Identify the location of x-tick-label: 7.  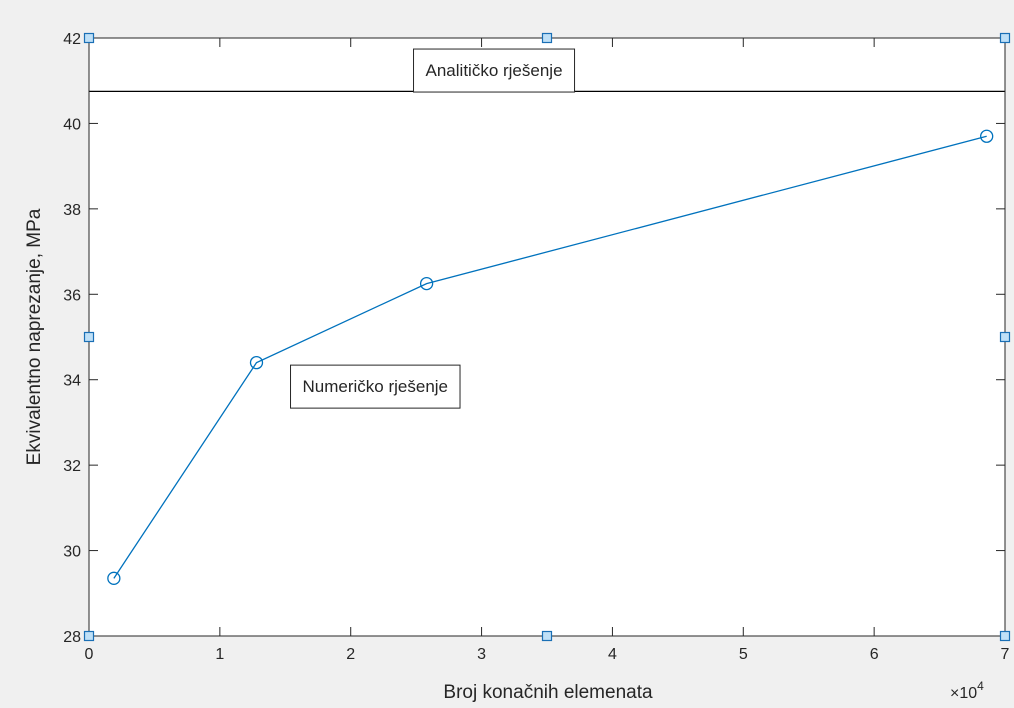
(1005, 654).